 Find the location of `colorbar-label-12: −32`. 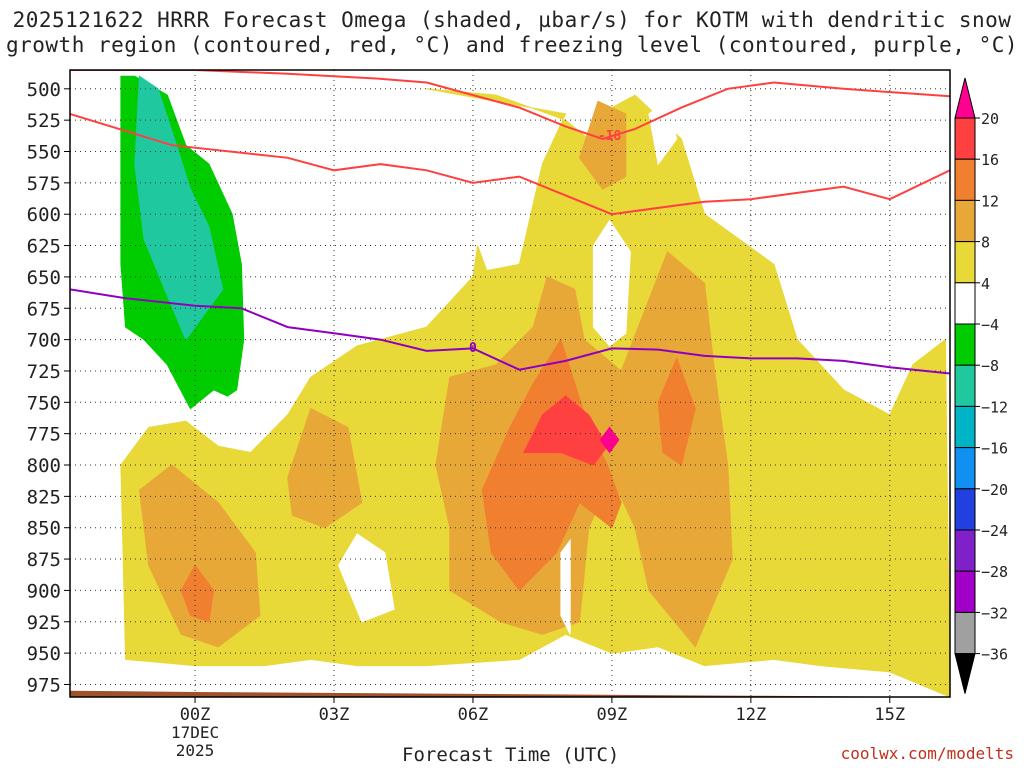

colorbar-label-12: −32 is located at coordinates (994, 613).